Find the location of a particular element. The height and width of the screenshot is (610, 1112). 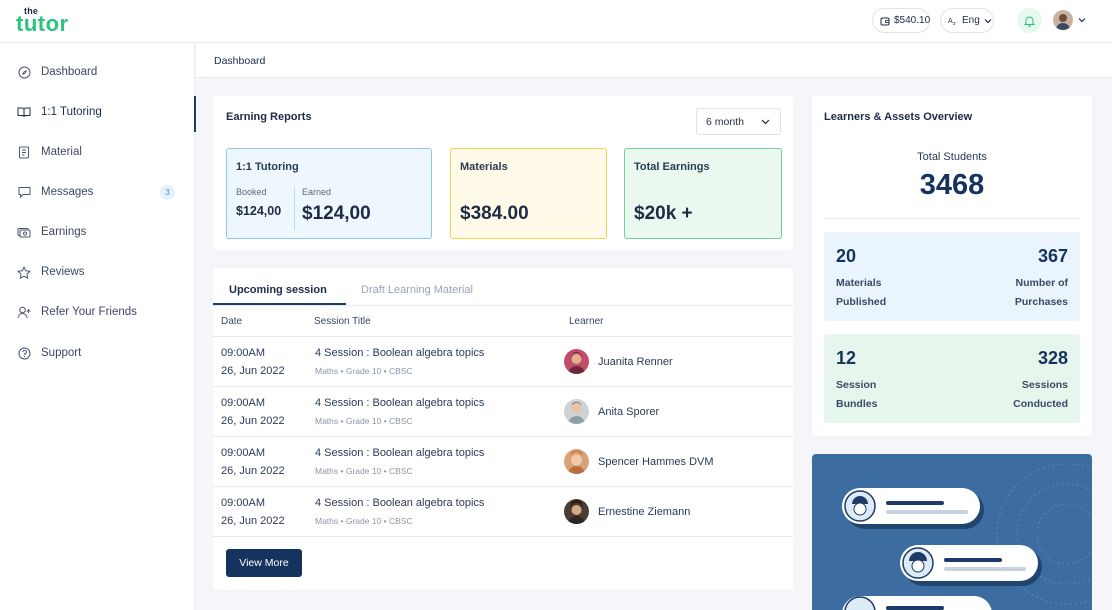

sidebar-item-material: Material is located at coordinates (97, 152).